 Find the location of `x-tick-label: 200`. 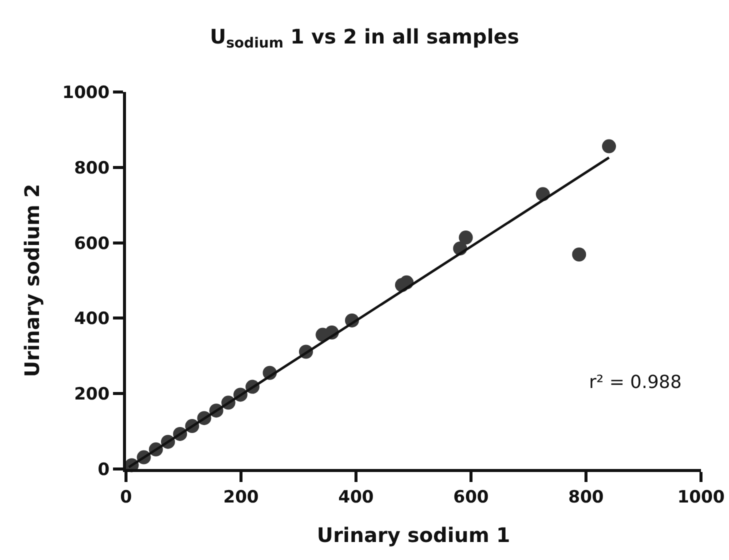

x-tick-label: 200 is located at coordinates (241, 497).